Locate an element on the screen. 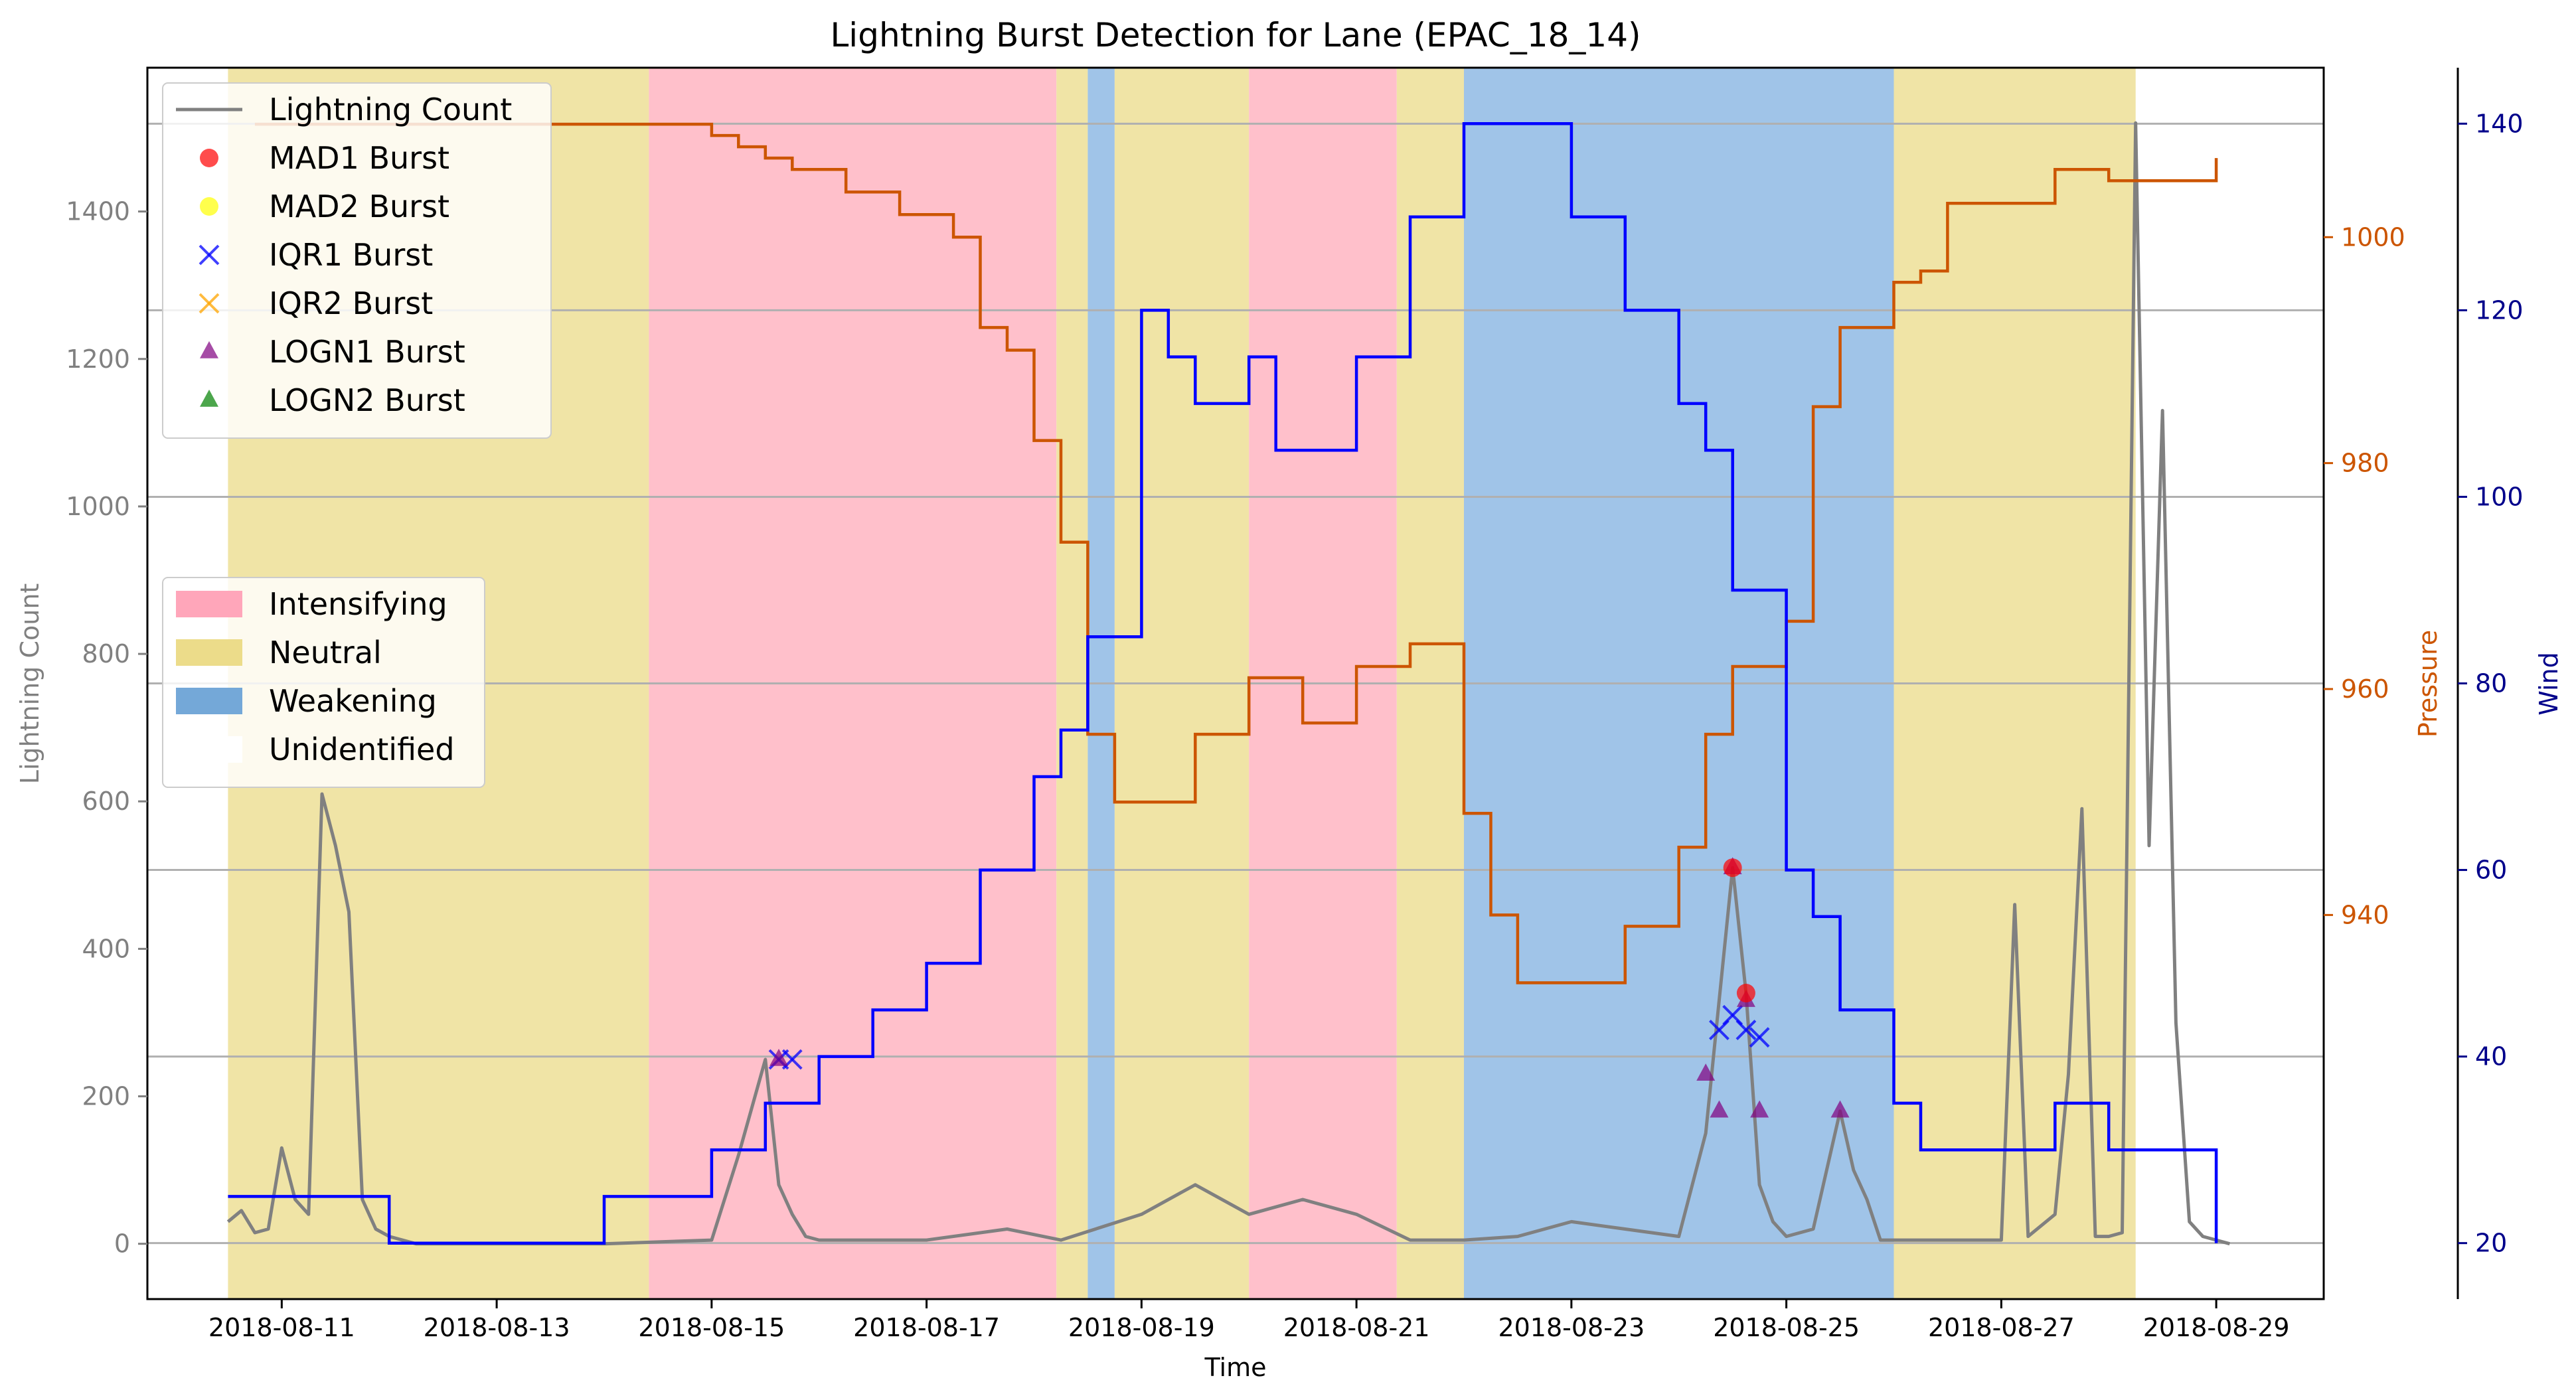 This screenshot has height=1396, width=2576. x-tick-label: 2018-08-15 is located at coordinates (711, 1327).